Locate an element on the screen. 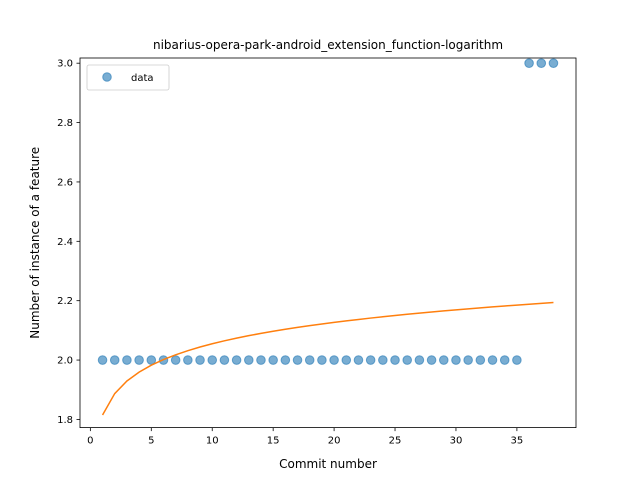 This screenshot has height=480, width=640. x-axis-label: Commit number is located at coordinates (328, 464).